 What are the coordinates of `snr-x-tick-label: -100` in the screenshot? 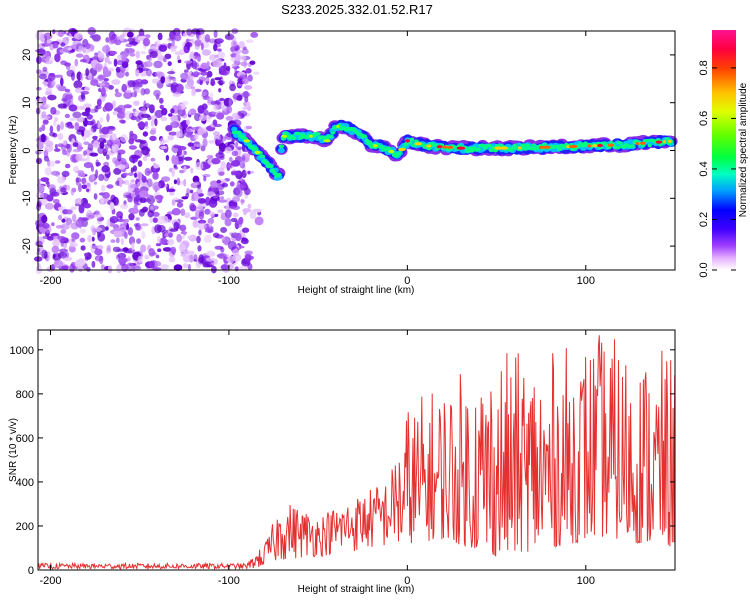 It's located at (229, 581).